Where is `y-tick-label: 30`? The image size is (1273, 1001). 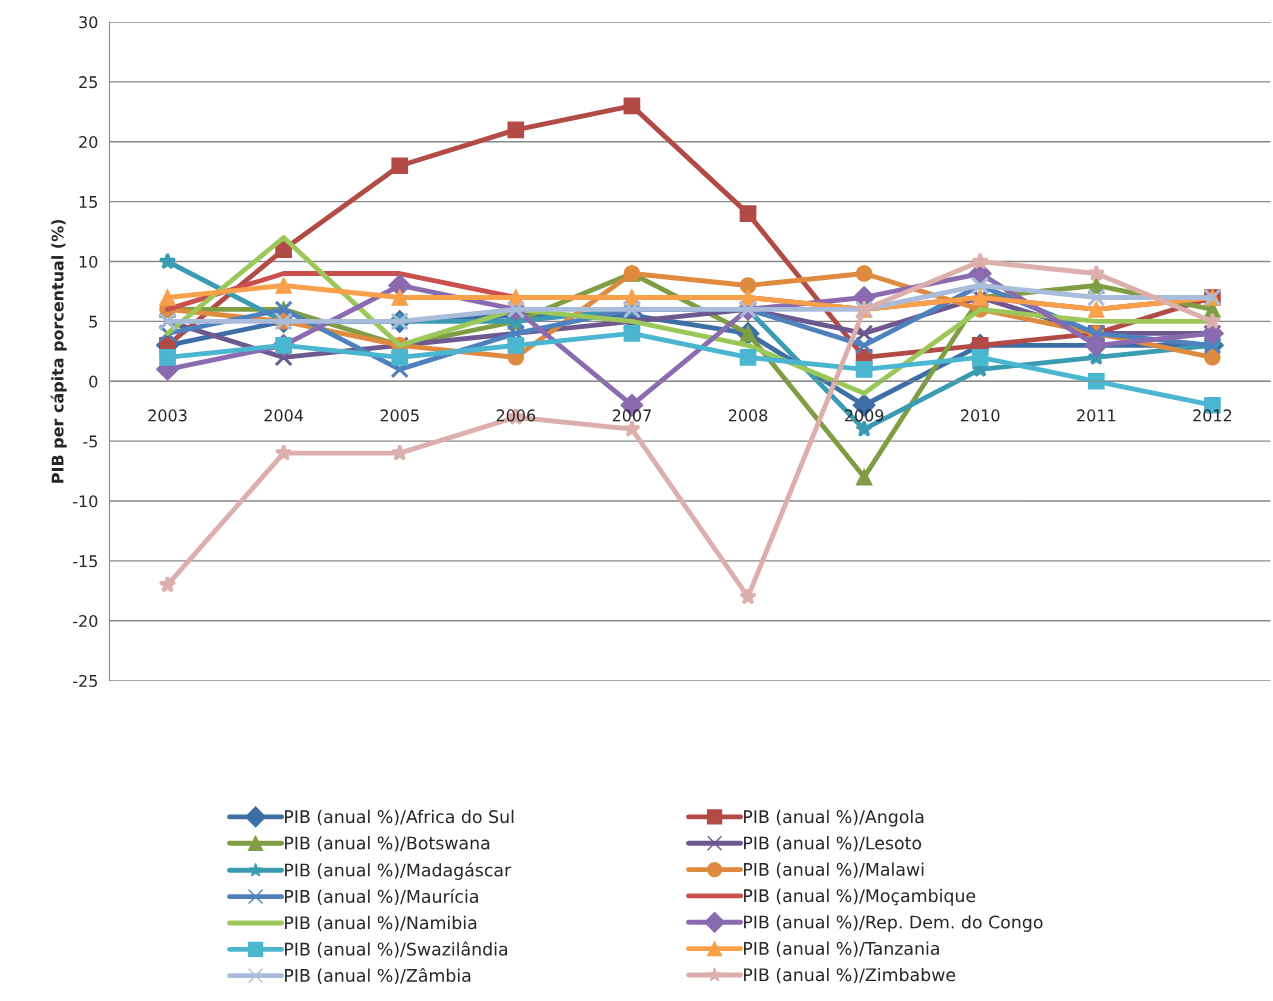 y-tick-label: 30 is located at coordinates (88, 22).